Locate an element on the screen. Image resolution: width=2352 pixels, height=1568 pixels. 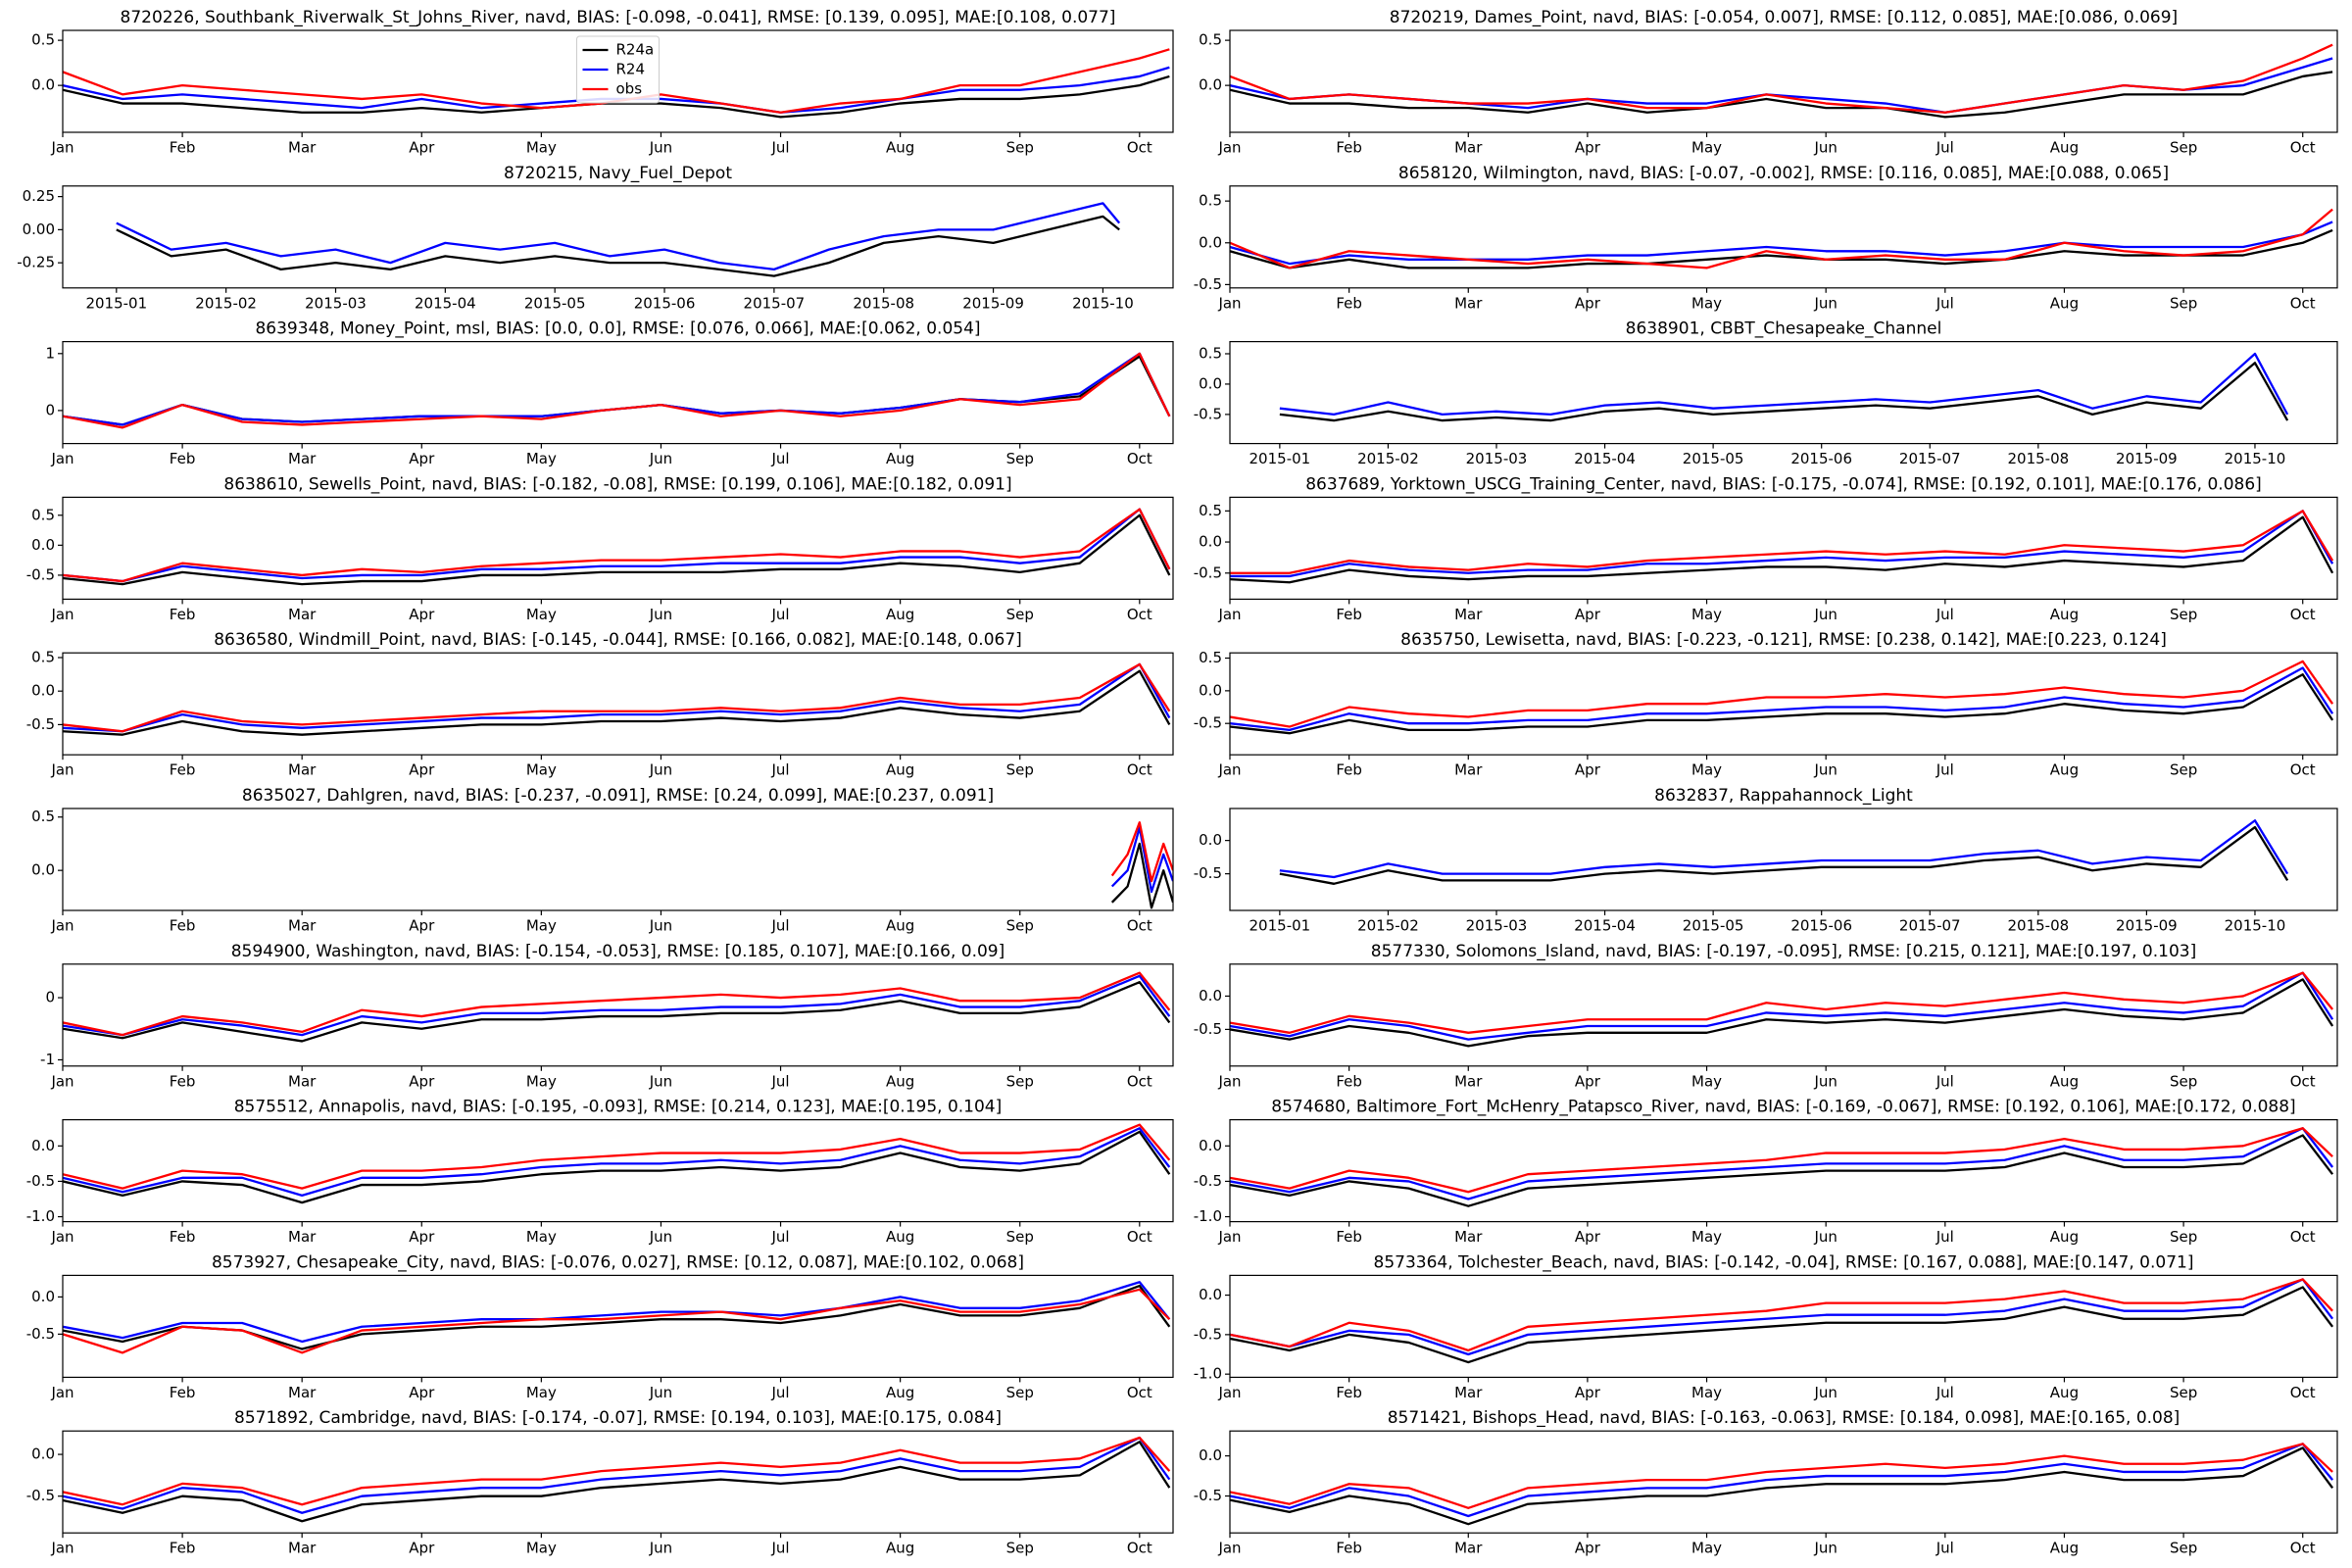
x-tick-label: 2015-01 is located at coordinates (1280, 458).